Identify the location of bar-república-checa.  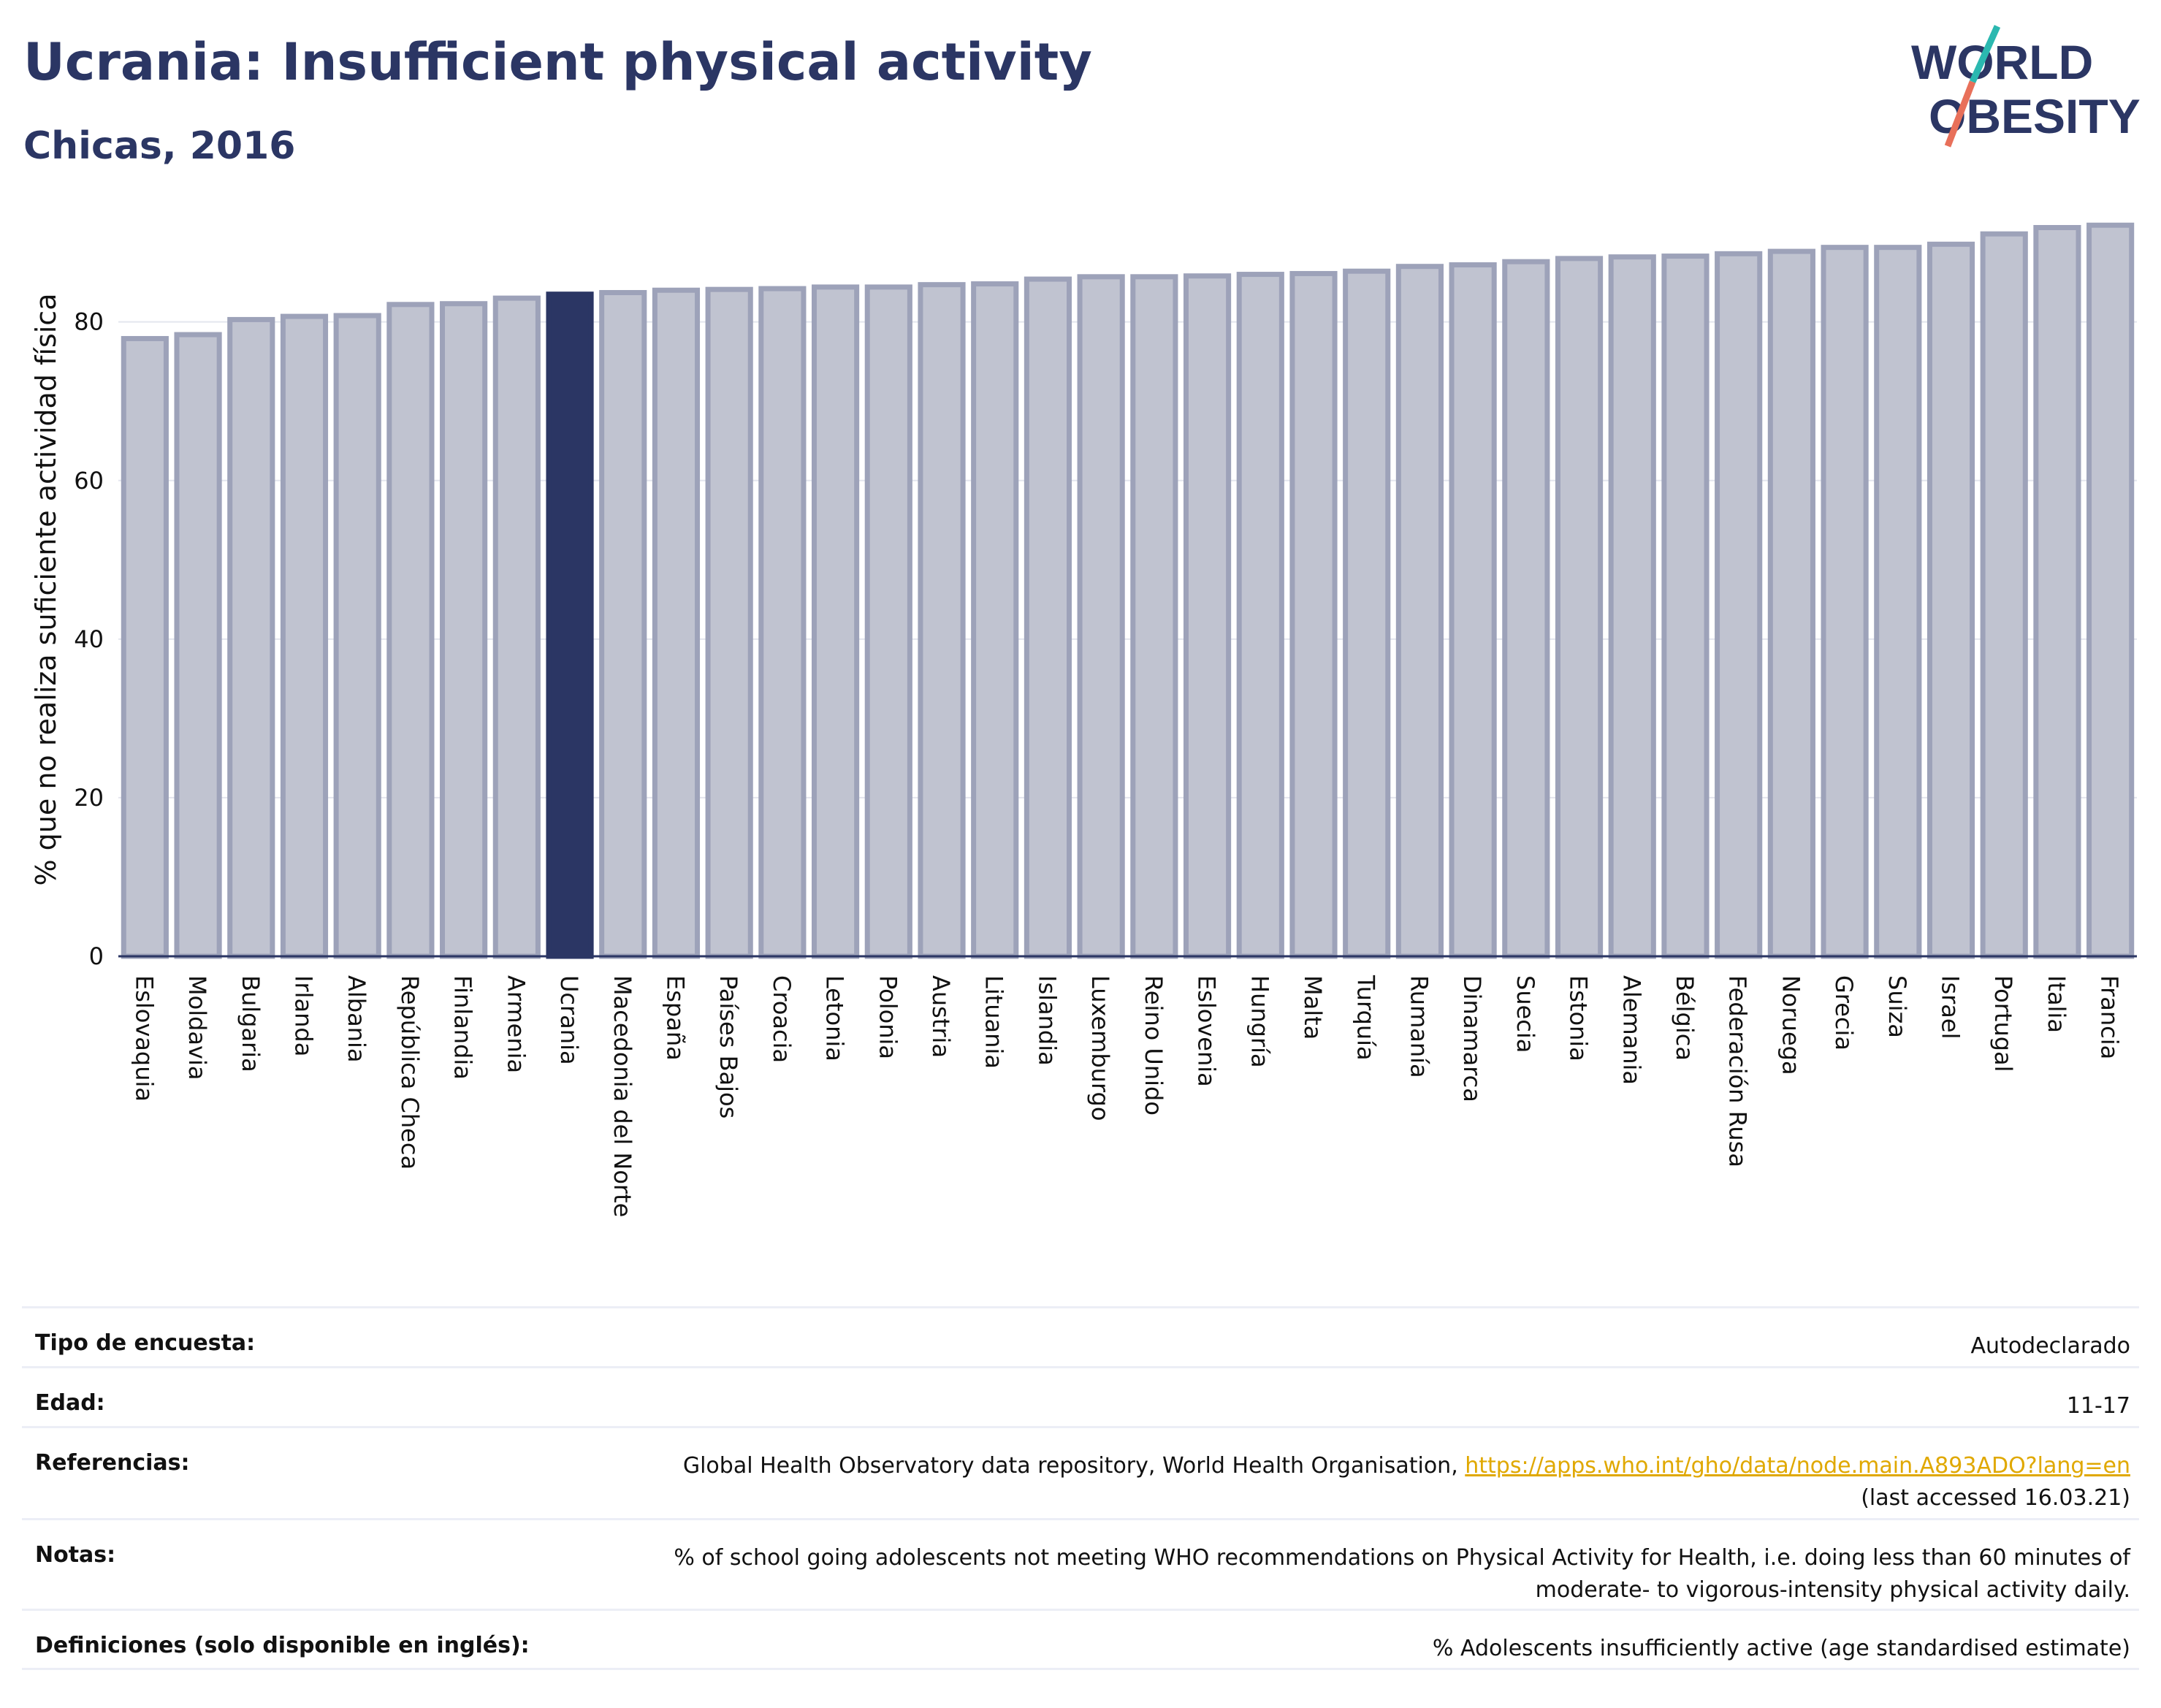
(410, 630).